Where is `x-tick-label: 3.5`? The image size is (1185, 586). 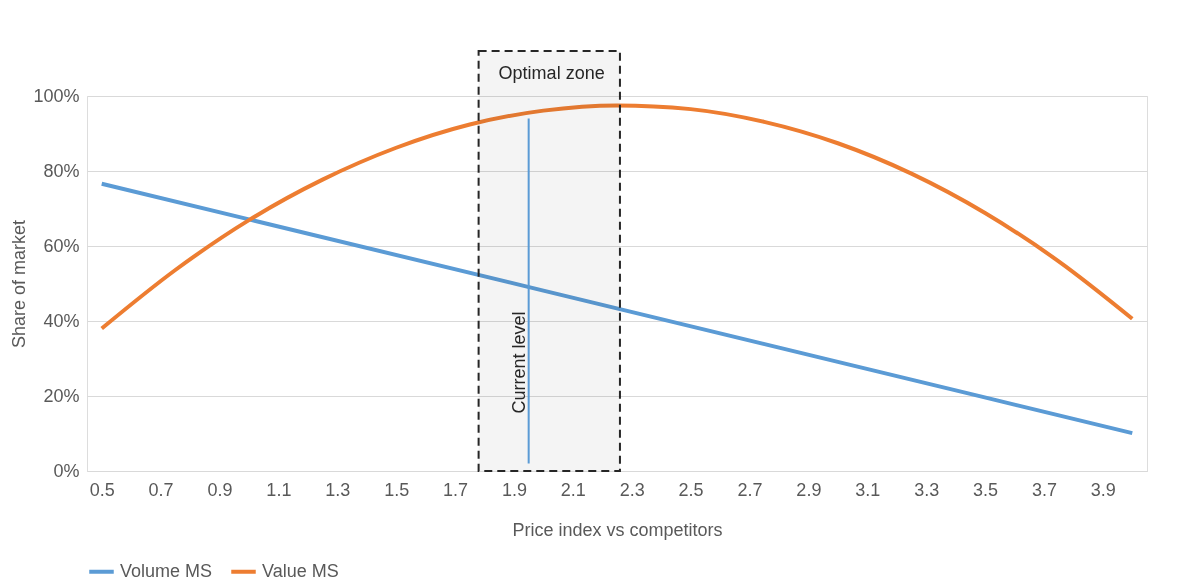
x-tick-label: 3.5 is located at coordinates (986, 489).